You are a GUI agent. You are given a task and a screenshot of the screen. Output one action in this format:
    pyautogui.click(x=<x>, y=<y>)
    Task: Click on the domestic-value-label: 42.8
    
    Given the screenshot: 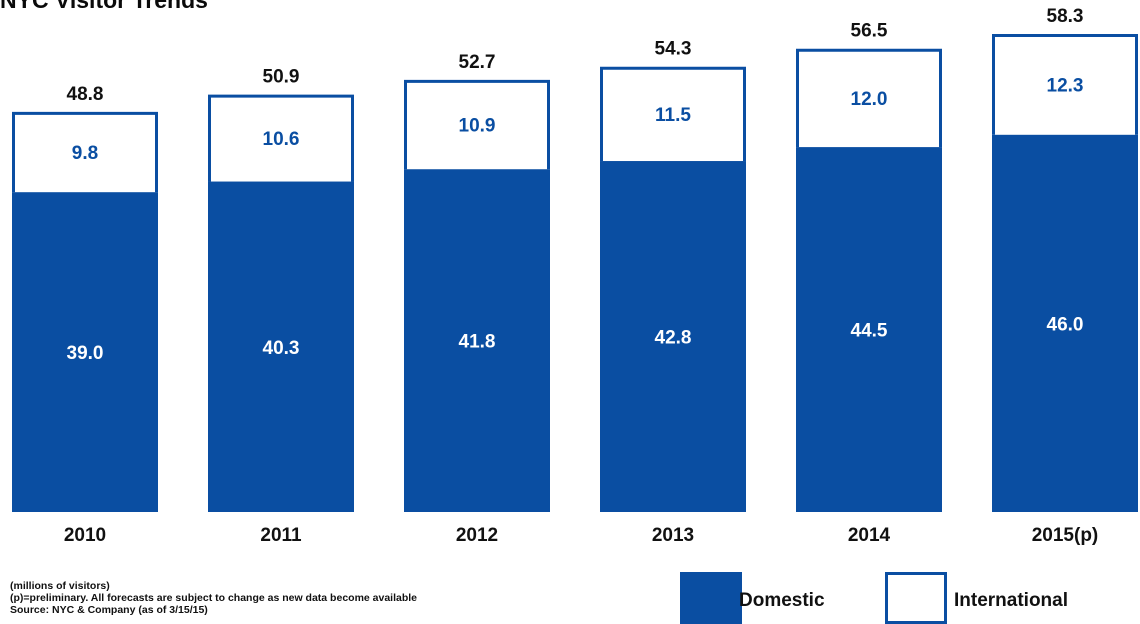 What is the action you would take?
    pyautogui.click(x=673, y=338)
    